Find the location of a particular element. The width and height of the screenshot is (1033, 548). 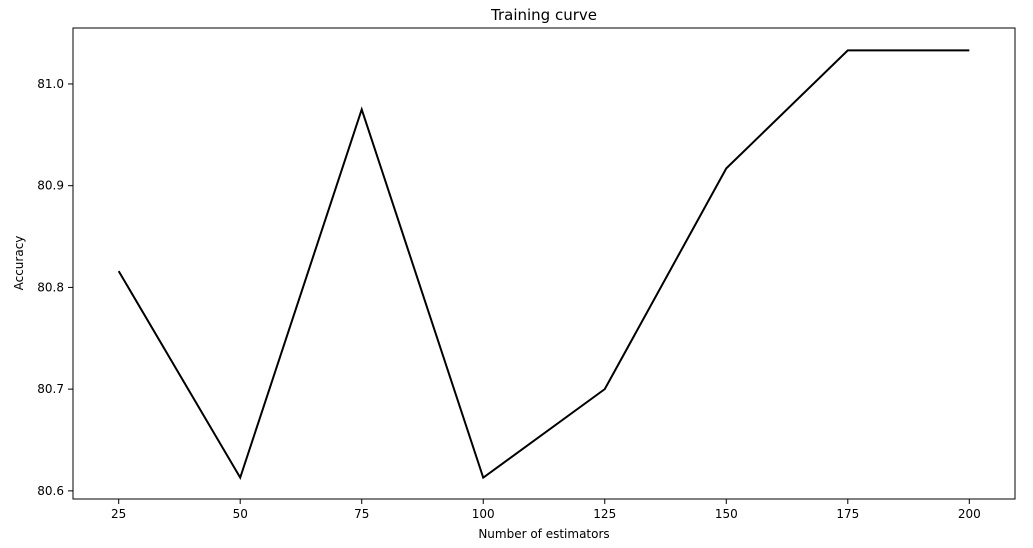

y-axis-label: Accuracy is located at coordinates (19, 263).